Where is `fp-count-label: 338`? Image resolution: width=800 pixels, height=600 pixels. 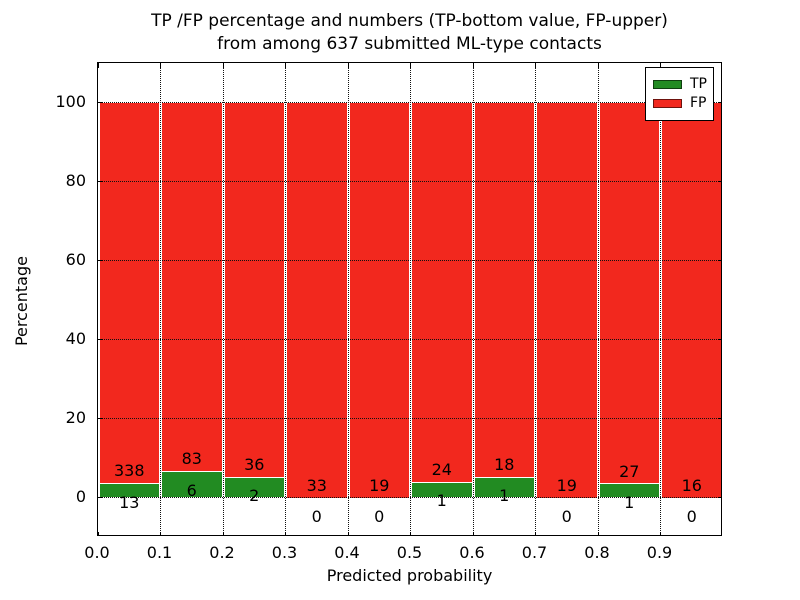
fp-count-label: 338 is located at coordinates (129, 471).